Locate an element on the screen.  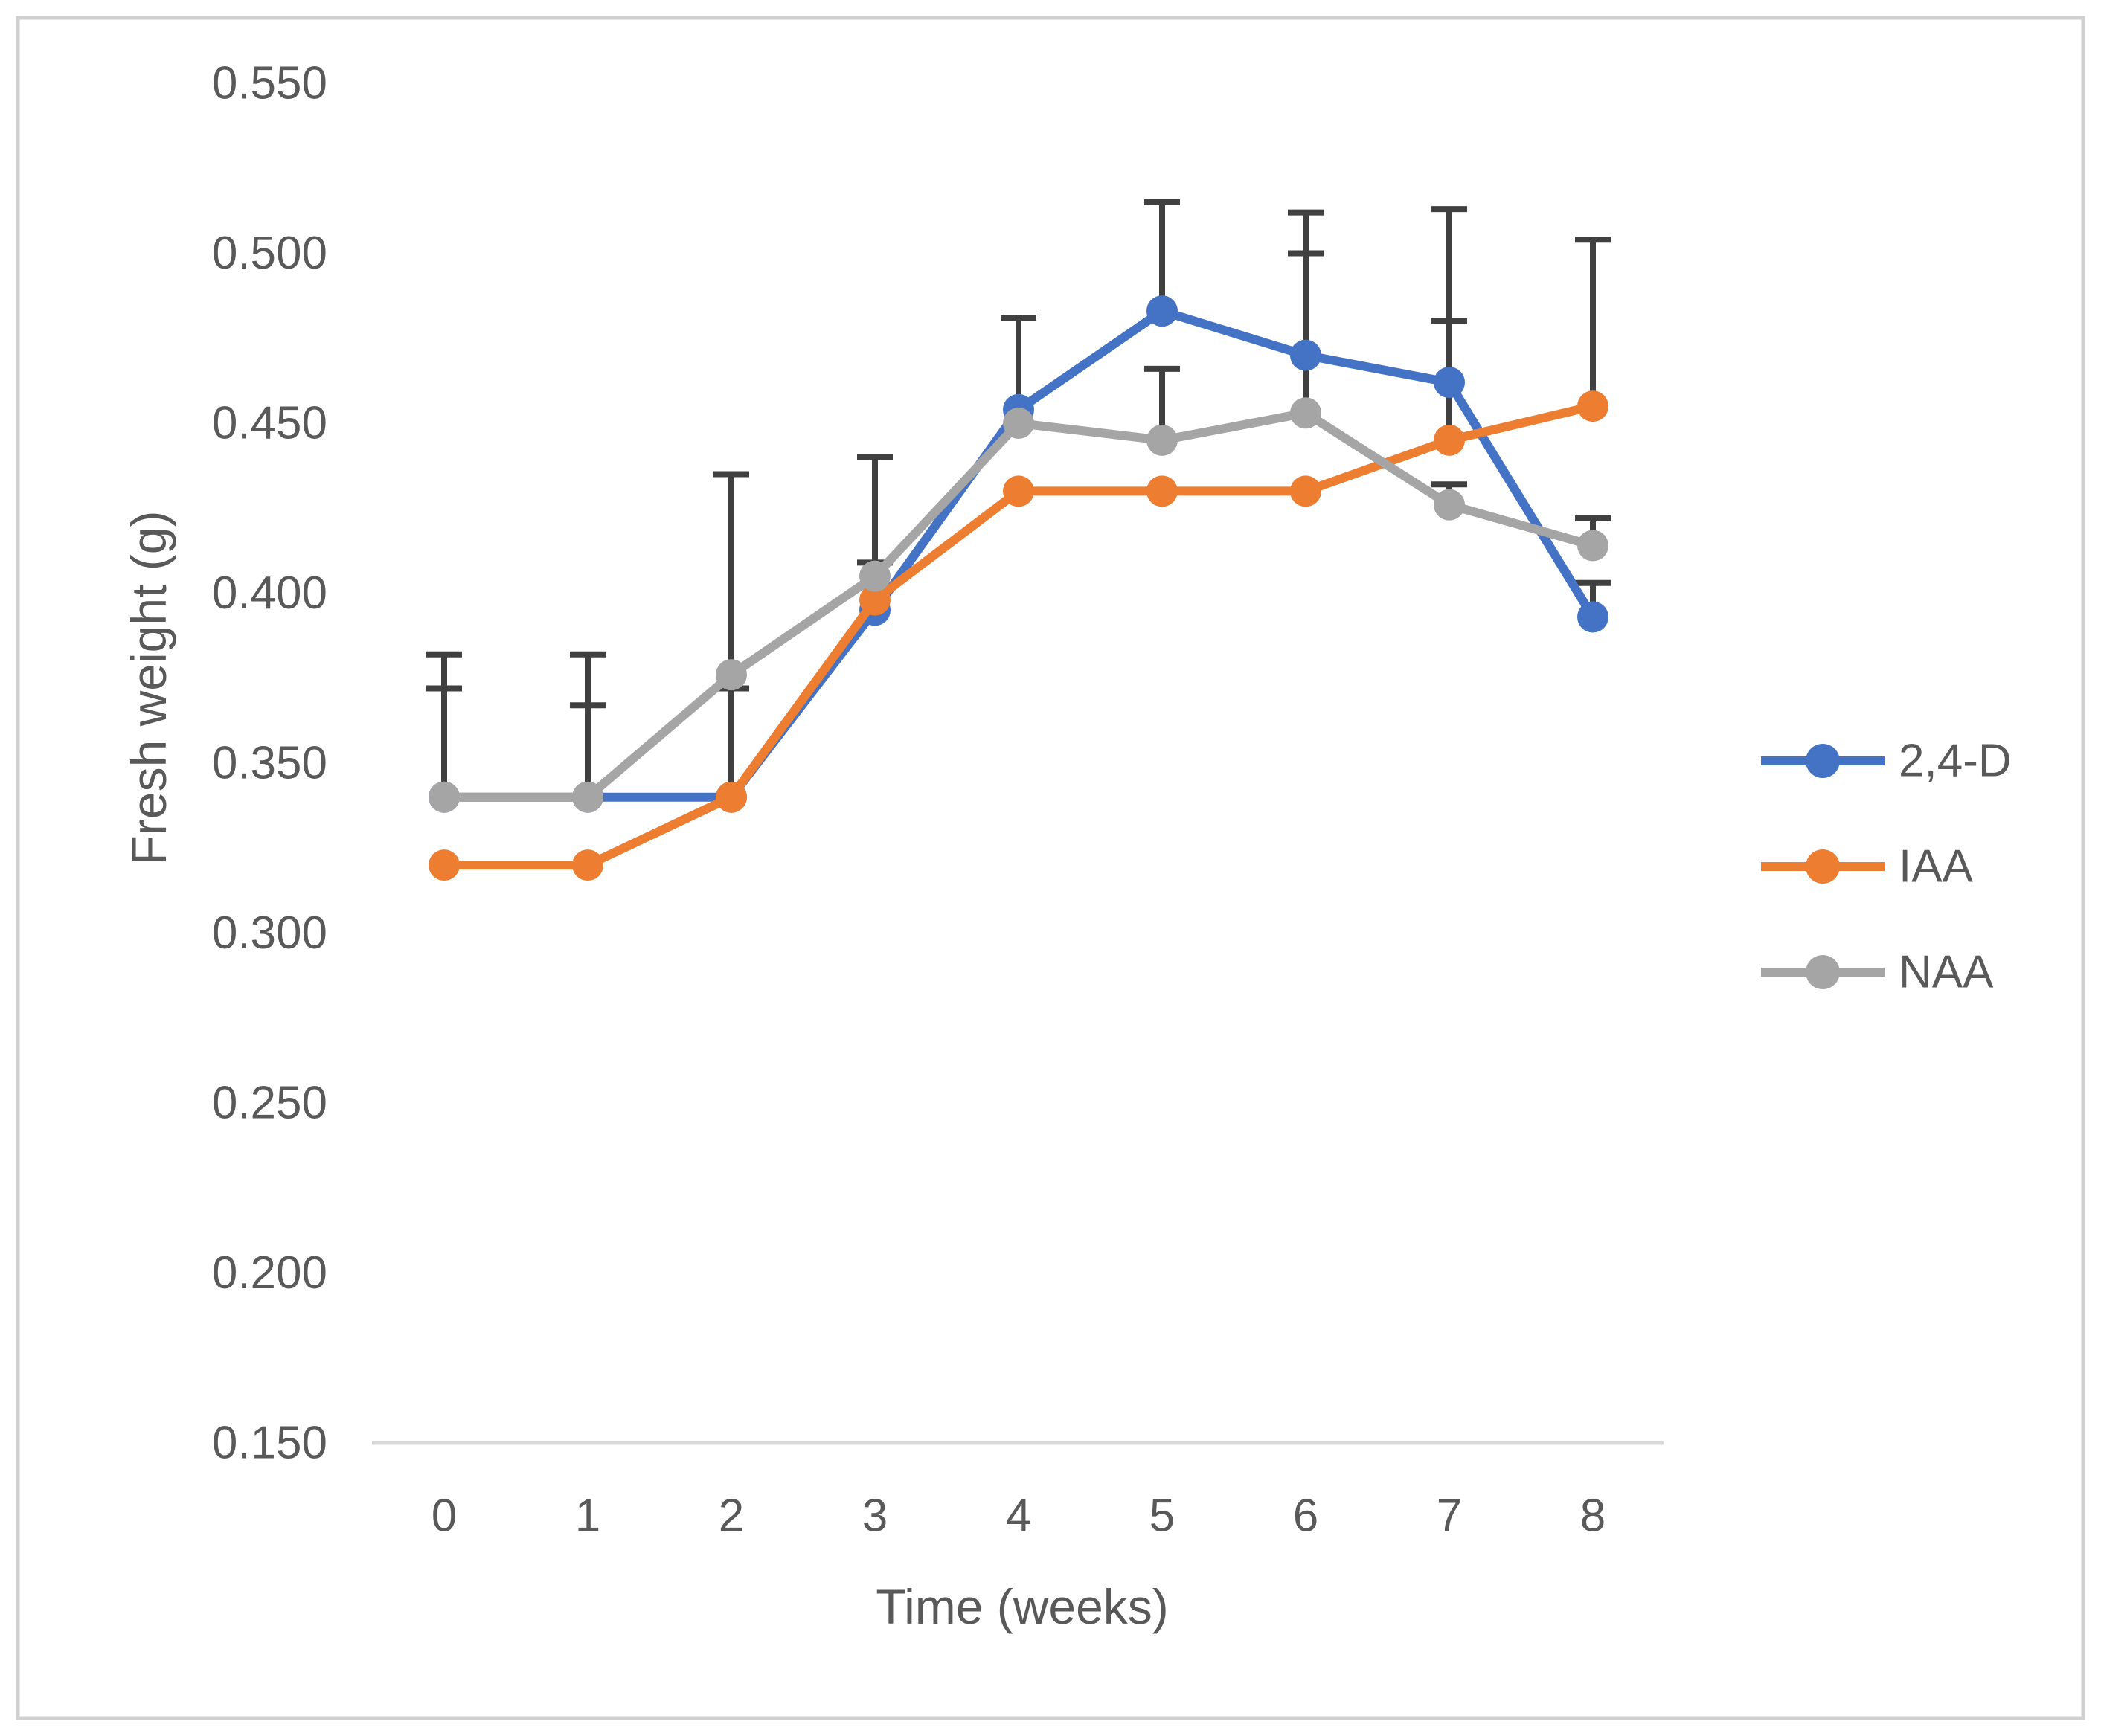
x-axis-title: Time (weeks) is located at coordinates (1022, 1606).